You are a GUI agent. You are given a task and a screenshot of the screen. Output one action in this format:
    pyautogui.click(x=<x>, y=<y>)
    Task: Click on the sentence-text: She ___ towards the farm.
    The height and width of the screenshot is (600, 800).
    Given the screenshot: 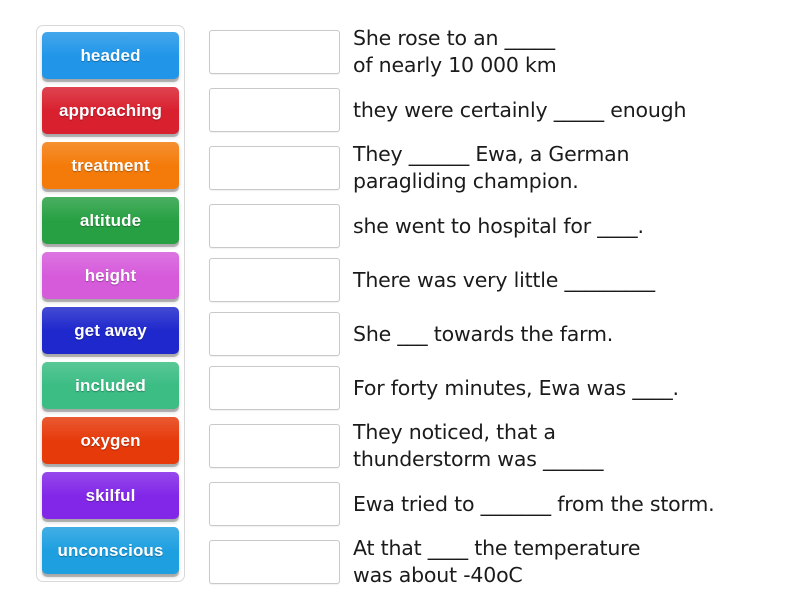 What is the action you would take?
    pyautogui.click(x=483, y=334)
    